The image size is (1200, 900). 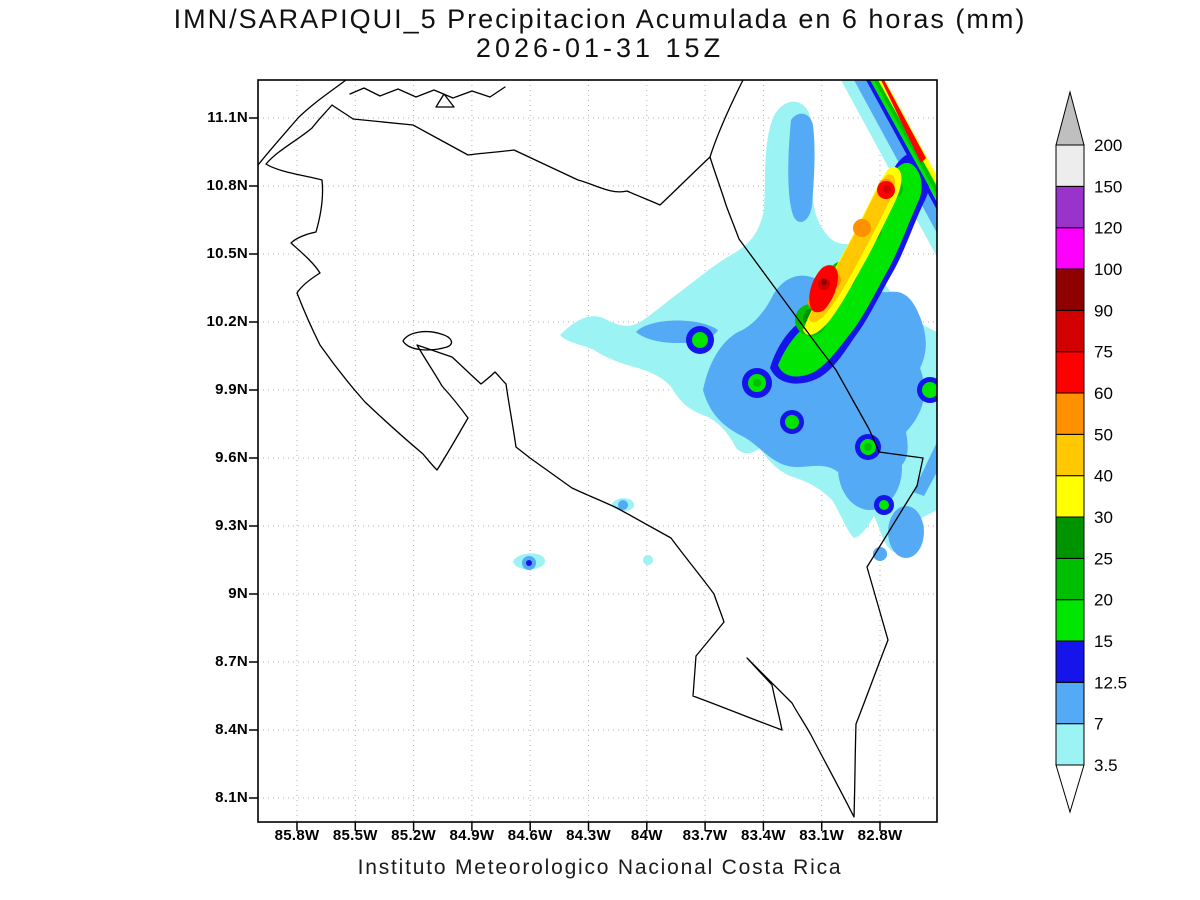 What do you see at coordinates (1106, 765) in the screenshot?
I see `colorbar-label: 3.5` at bounding box center [1106, 765].